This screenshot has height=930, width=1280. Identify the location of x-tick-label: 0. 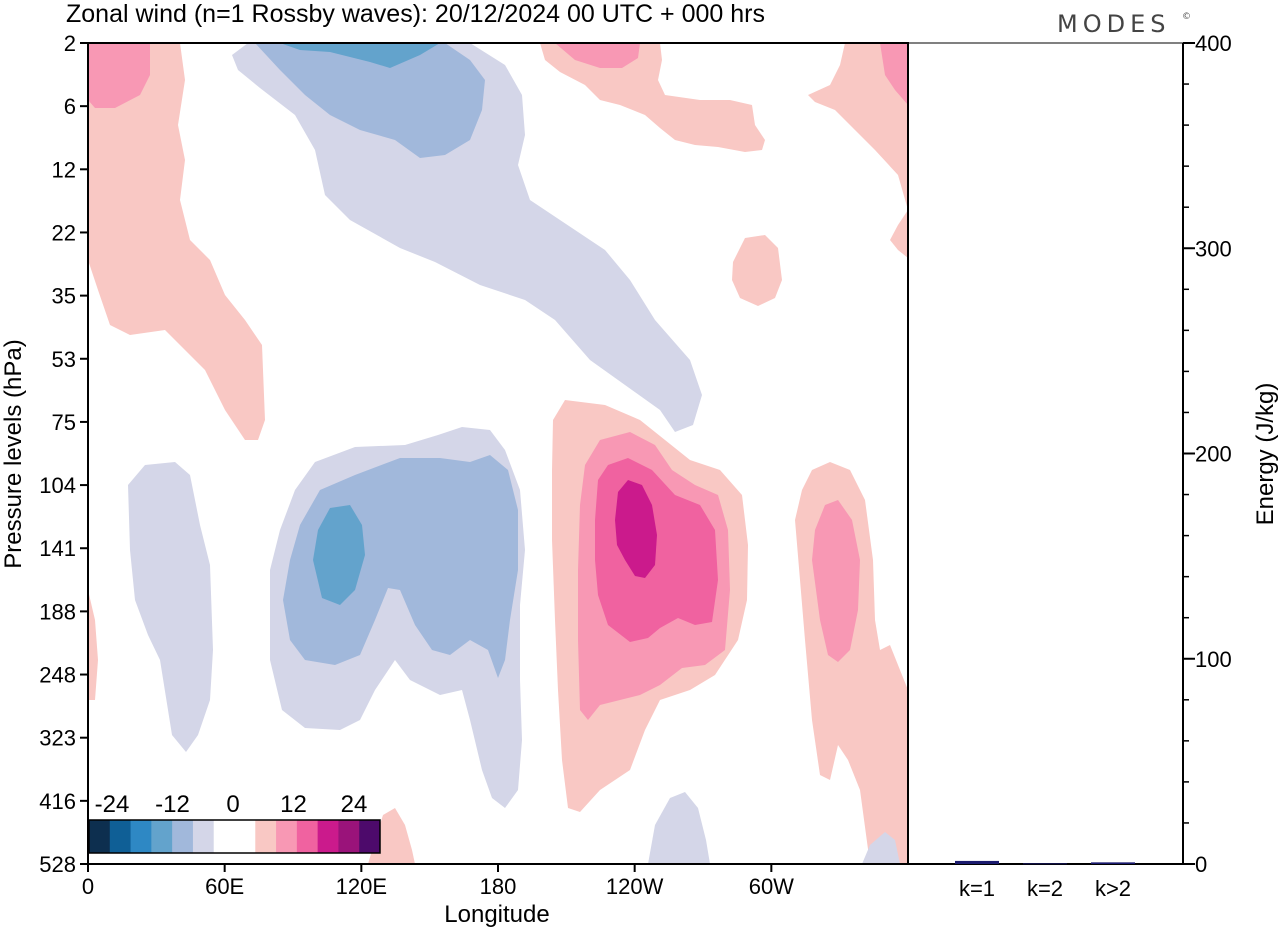
(88, 886).